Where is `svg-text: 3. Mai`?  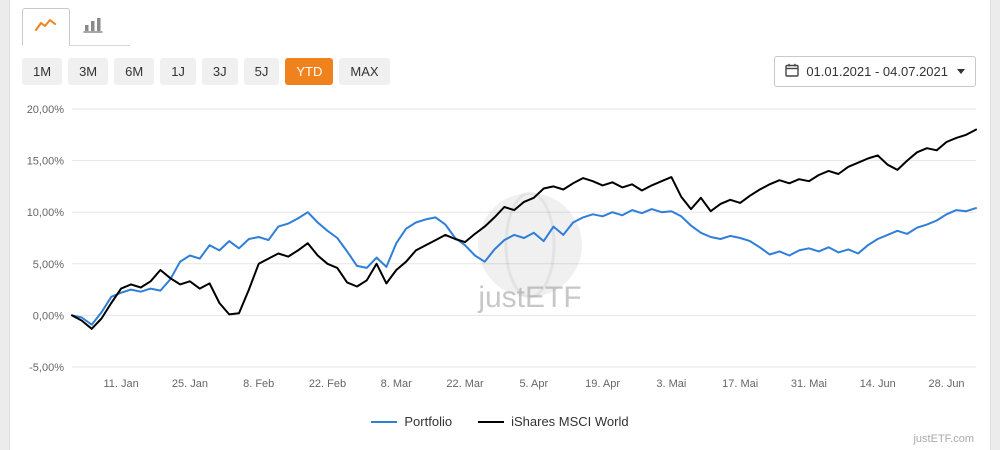 svg-text: 3. Mai is located at coordinates (671, 384).